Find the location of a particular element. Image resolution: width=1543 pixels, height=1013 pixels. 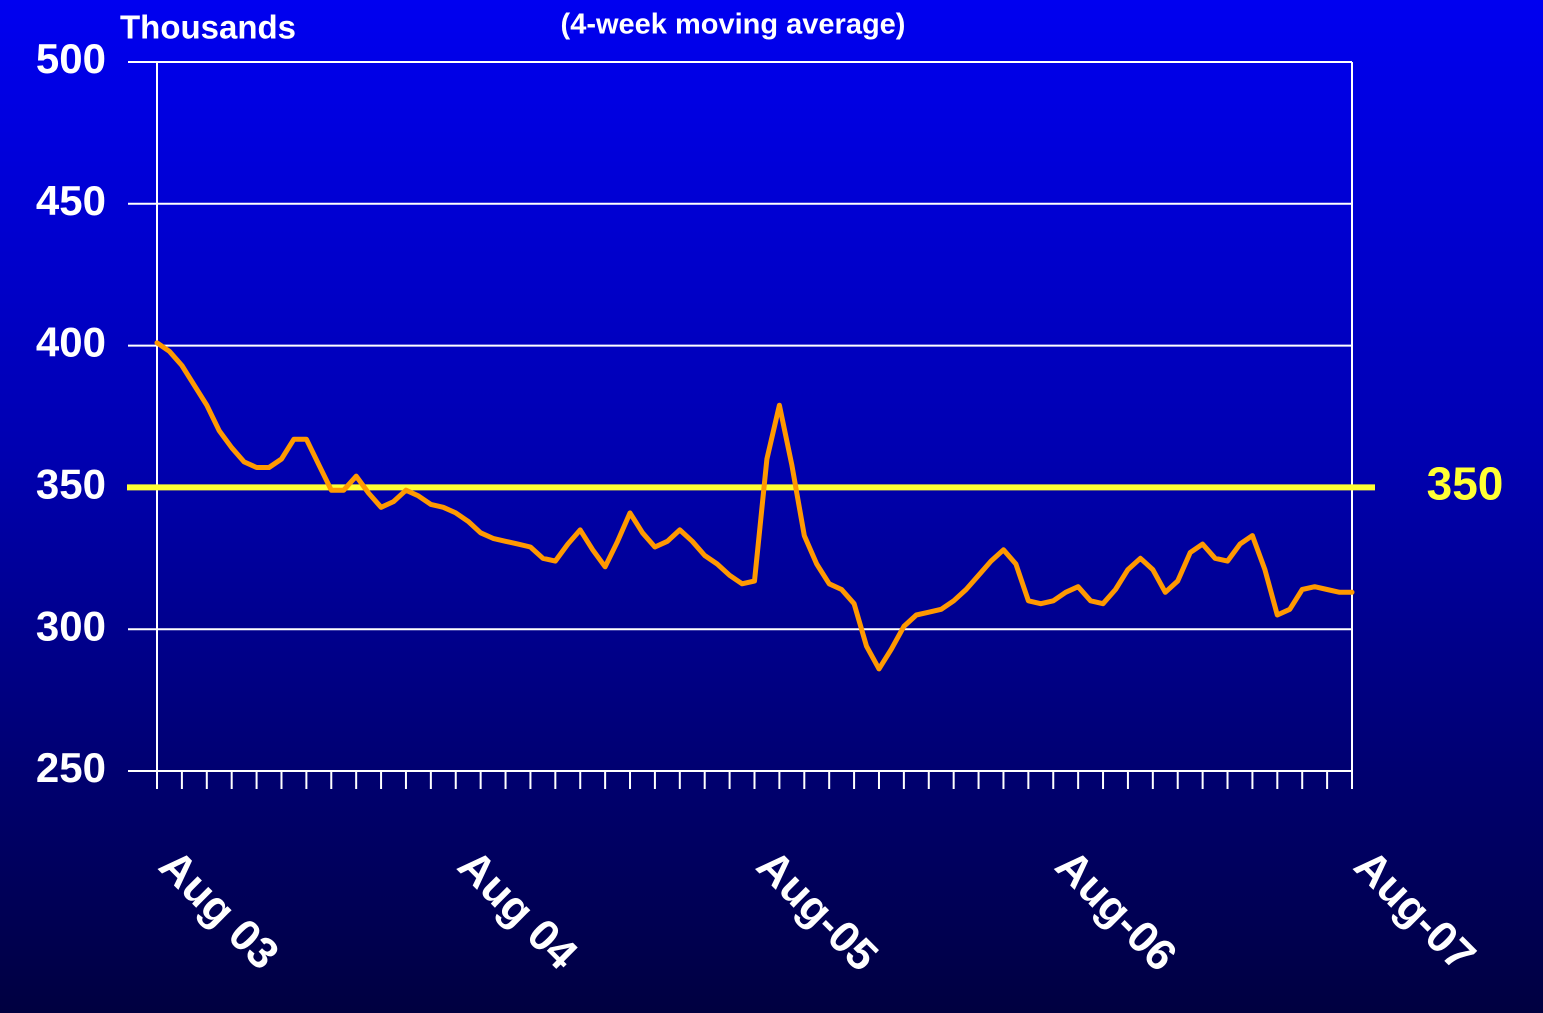

x-tick-label: Aug 04 is located at coordinates (517, 910).